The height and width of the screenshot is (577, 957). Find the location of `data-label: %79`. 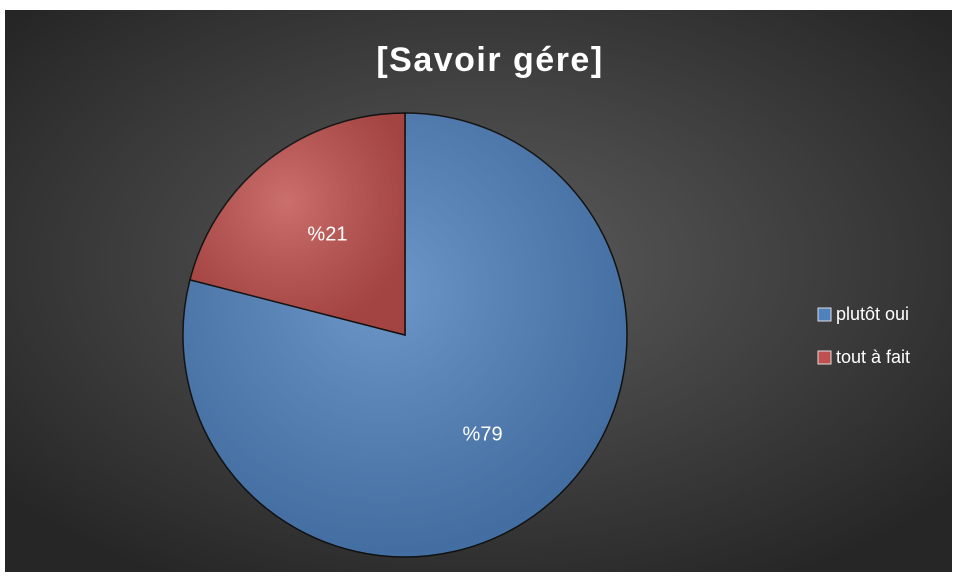

data-label: %79 is located at coordinates (483, 434).